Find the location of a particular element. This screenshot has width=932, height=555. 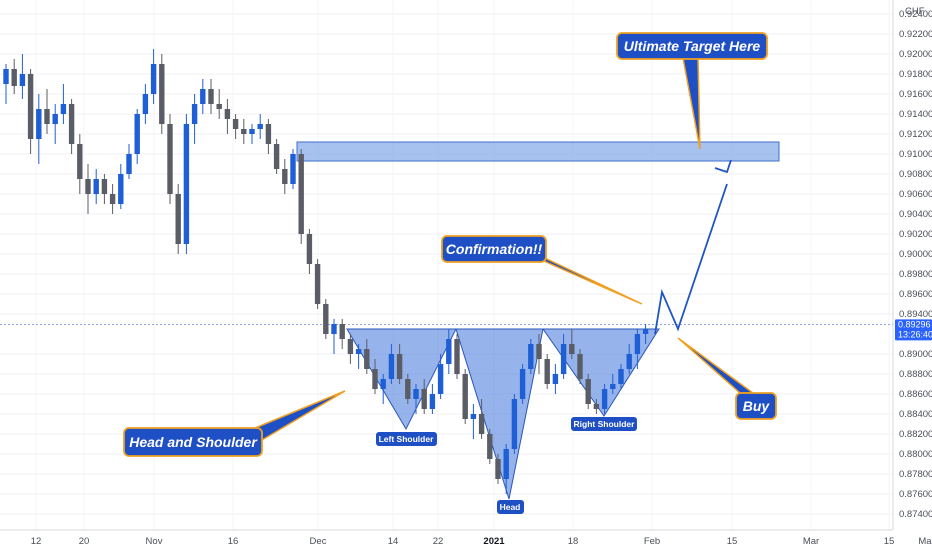

head-and-shoulder-label: Head and Shoulder is located at coordinates (193, 442).